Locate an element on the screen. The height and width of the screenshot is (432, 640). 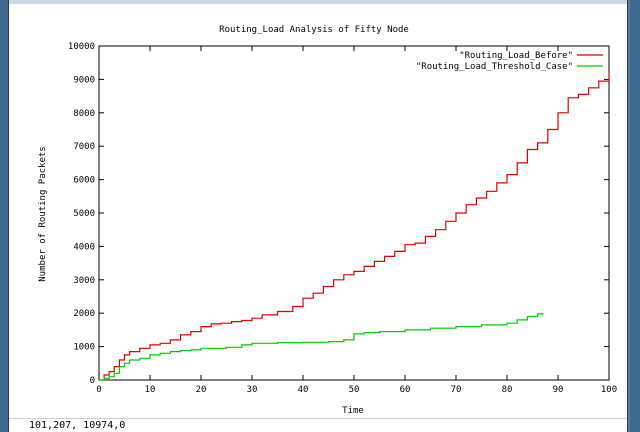
x-tick-label: 50 is located at coordinates (354, 390).